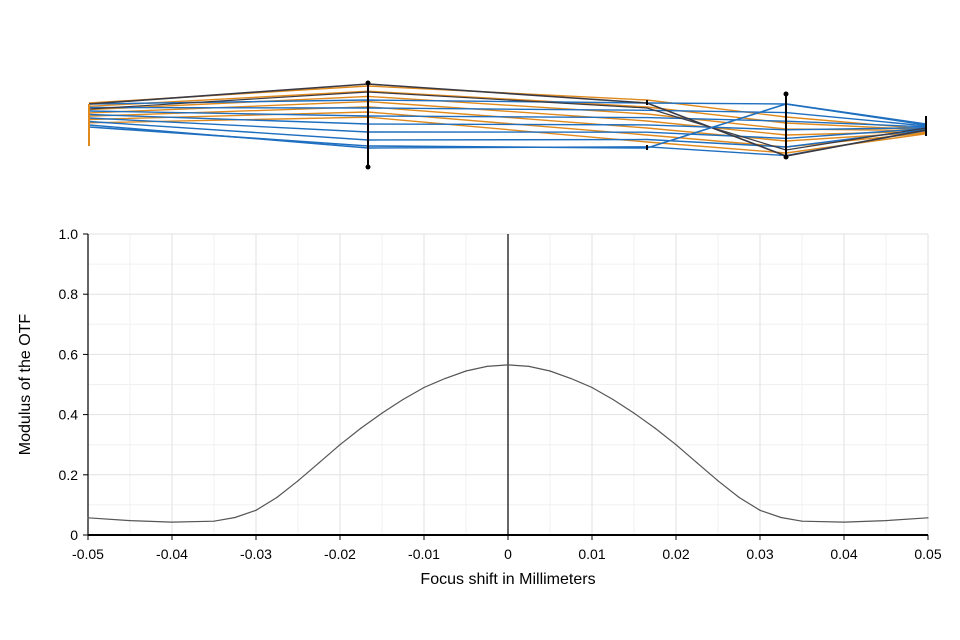 This screenshot has height=640, width=960. I want to click on lens-2-bottom-marker, so click(786, 157).